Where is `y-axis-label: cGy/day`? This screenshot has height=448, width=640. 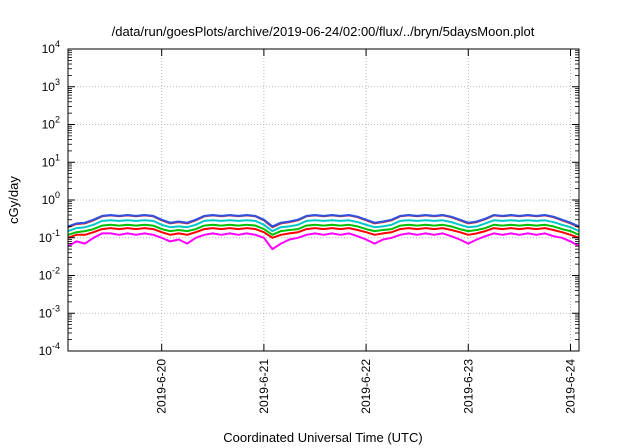 y-axis-label: cGy/day is located at coordinates (13, 200).